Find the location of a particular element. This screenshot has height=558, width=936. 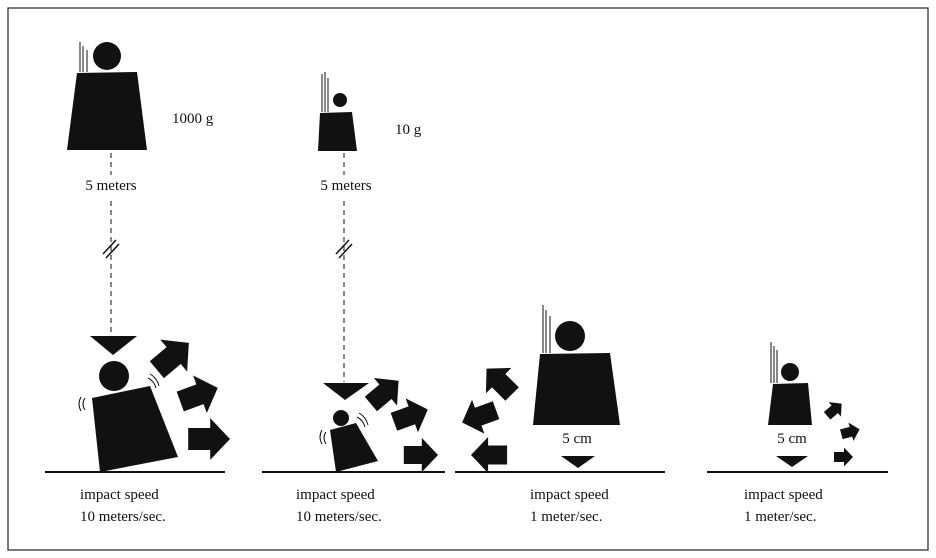

weight-1000g-impact is located at coordinates (128, 416).